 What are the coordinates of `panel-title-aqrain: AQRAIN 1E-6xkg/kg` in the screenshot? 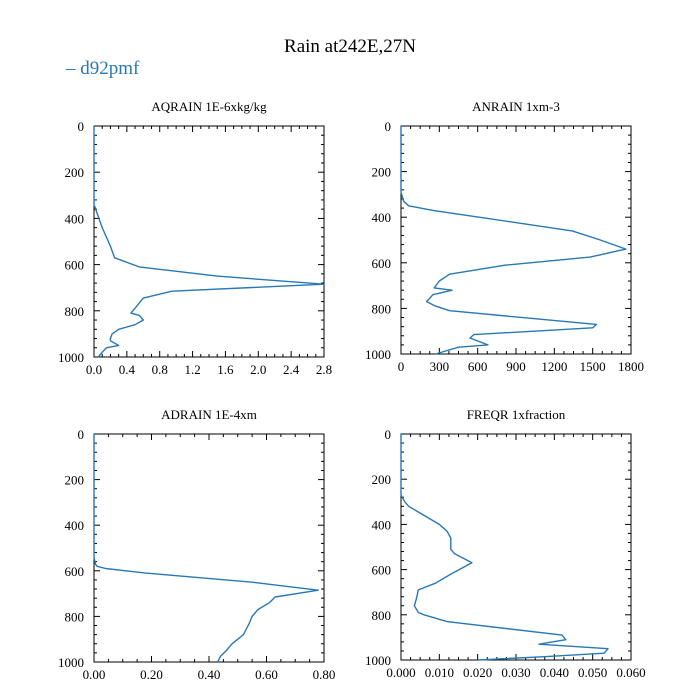 It's located at (209, 106).